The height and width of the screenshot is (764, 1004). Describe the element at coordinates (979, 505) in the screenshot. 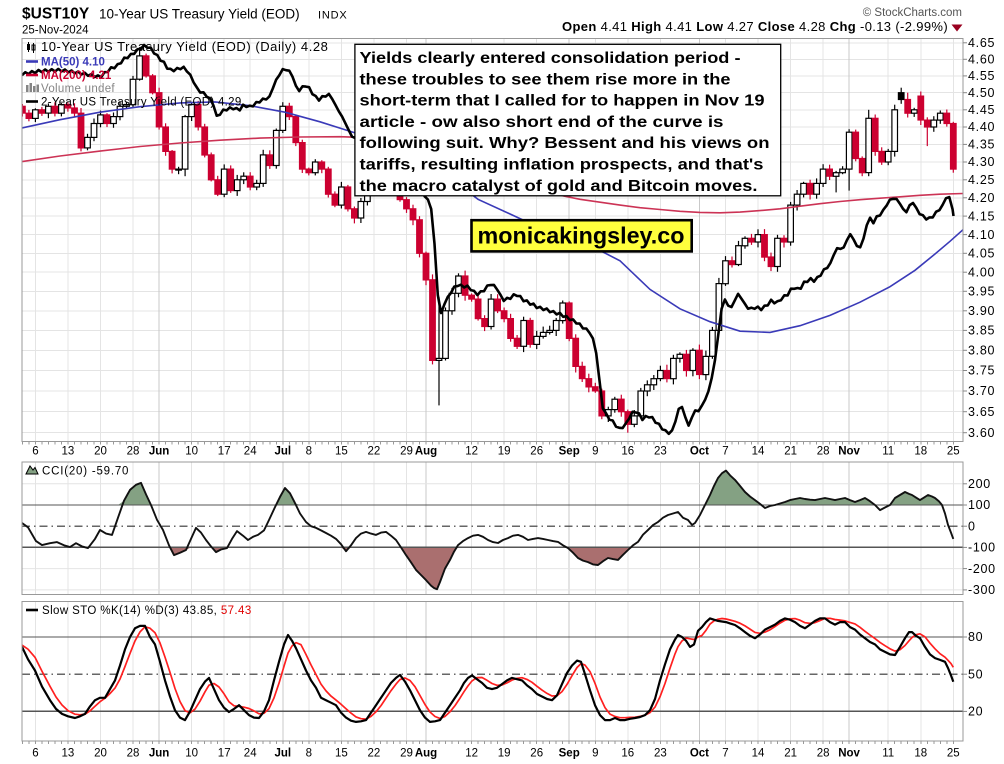

I see `svg-text: 100` at that location.